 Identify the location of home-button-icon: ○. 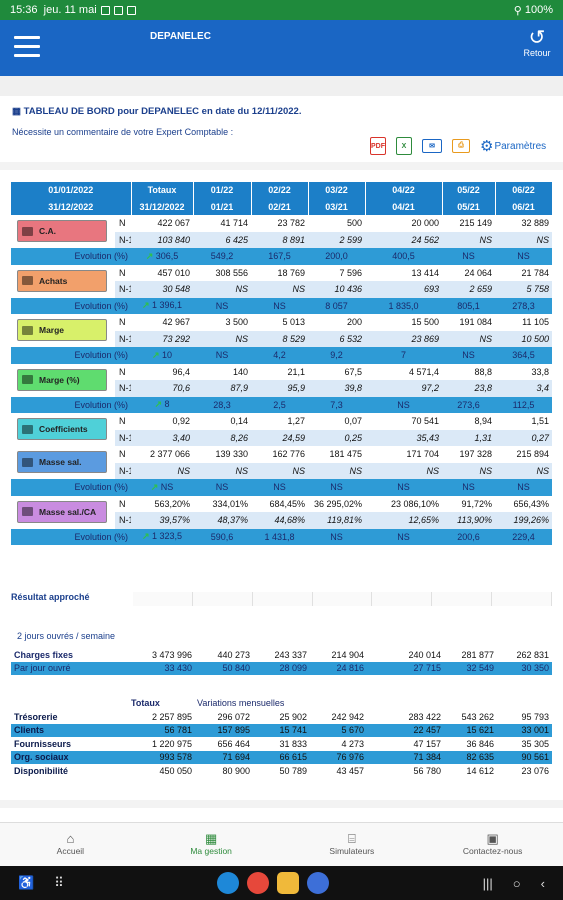
(516, 883).